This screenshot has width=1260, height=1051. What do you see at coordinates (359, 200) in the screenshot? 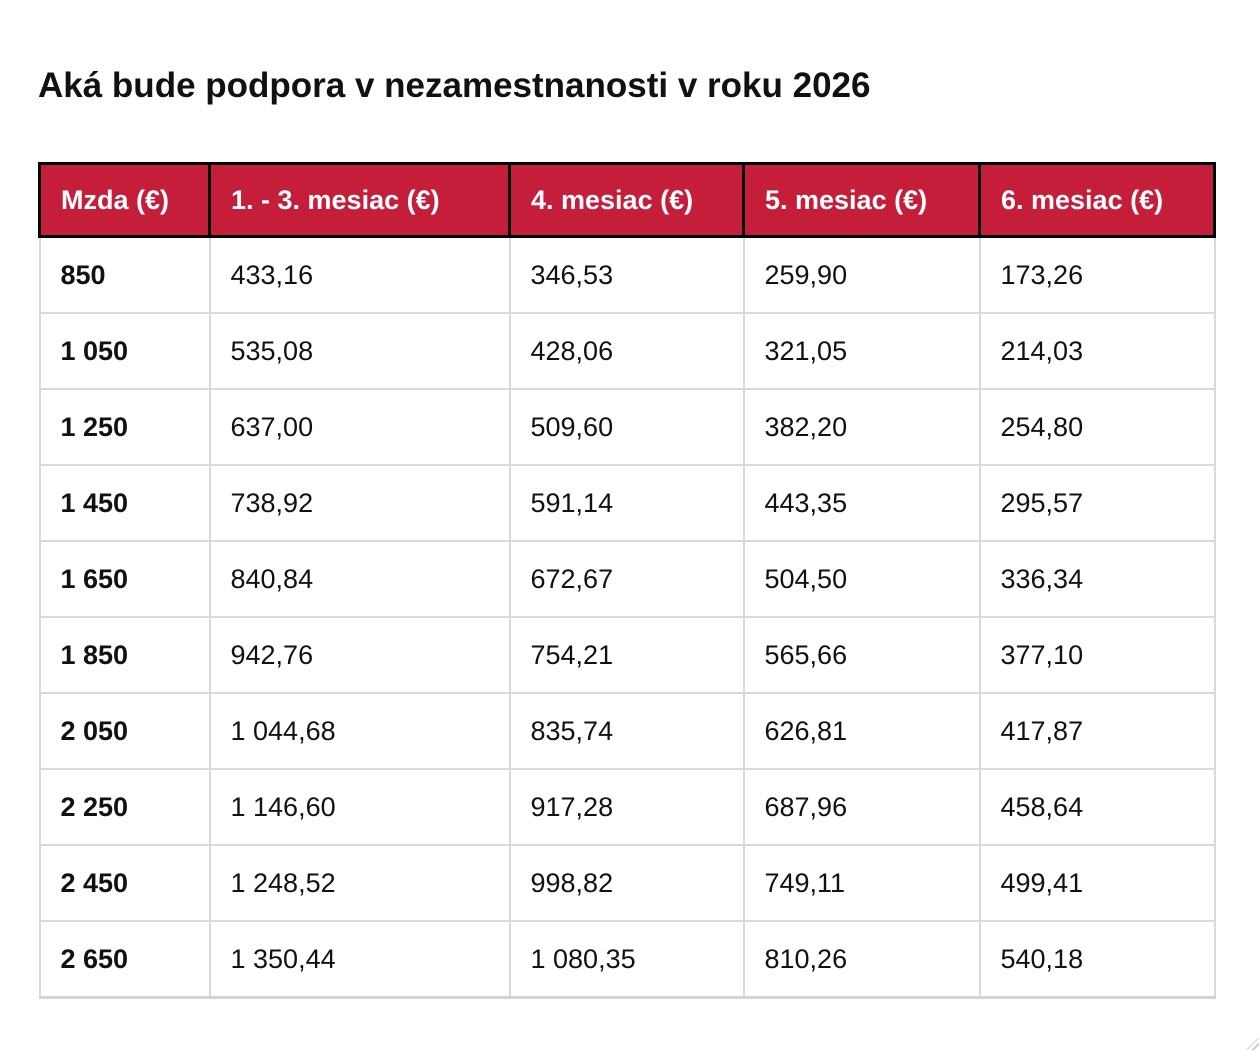
I see `column-header-mesiac-1-3: 1. - 3. mesiac (€)` at bounding box center [359, 200].